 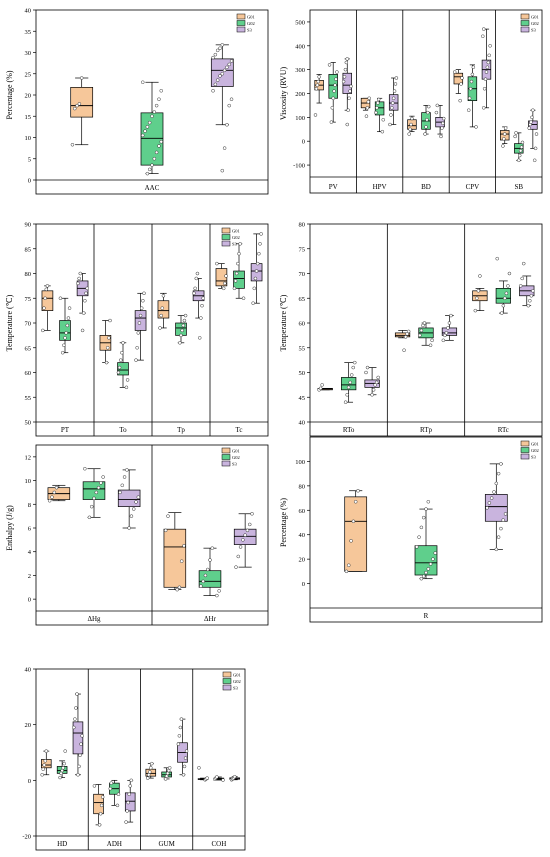 What do you see at coordinates (380, 187) in the screenshot?
I see `category-label: HPV` at bounding box center [380, 187].